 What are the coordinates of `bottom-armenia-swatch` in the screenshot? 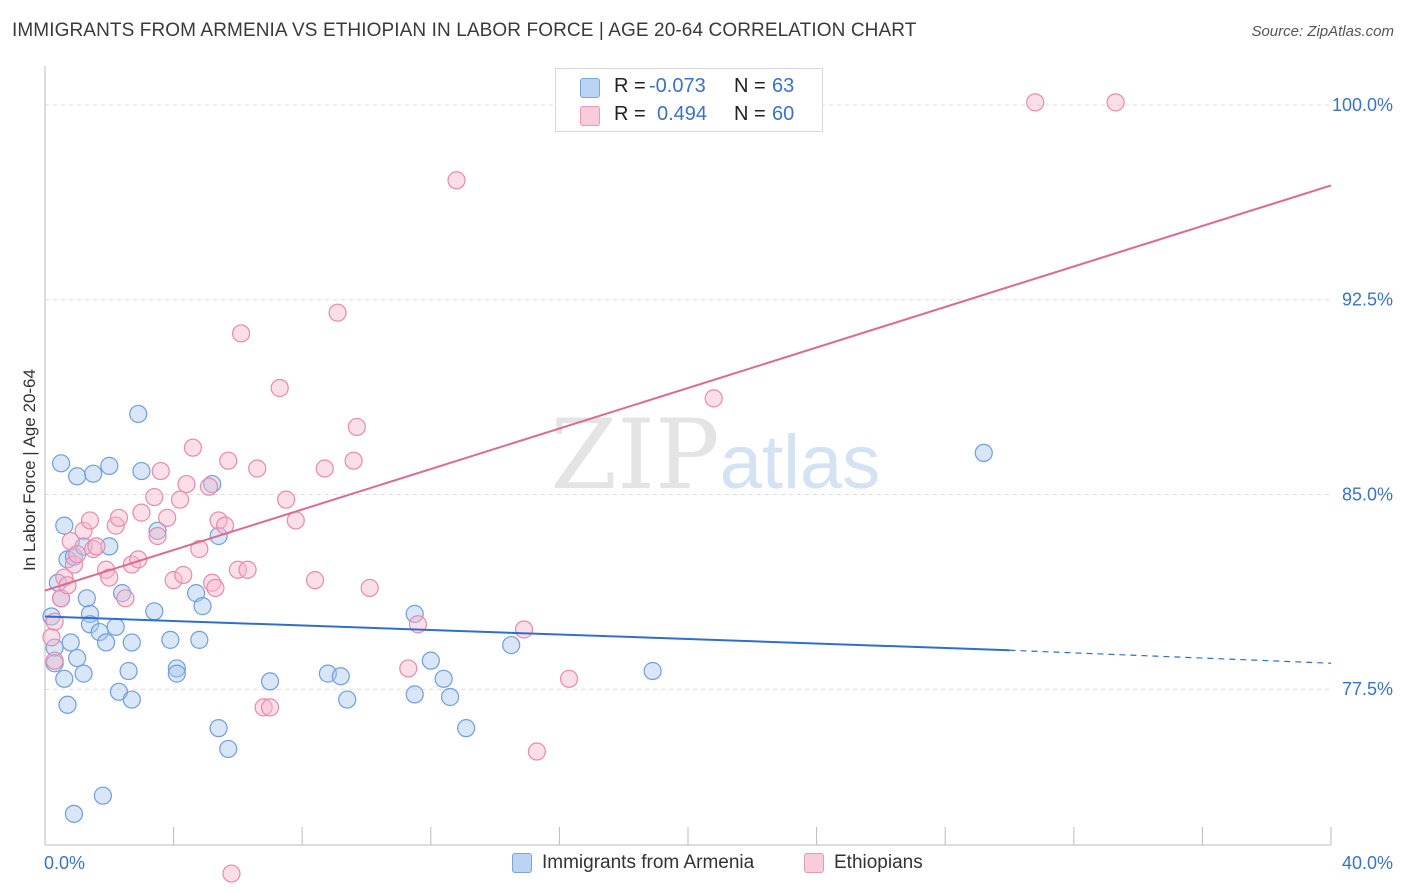 It's located at (522, 863).